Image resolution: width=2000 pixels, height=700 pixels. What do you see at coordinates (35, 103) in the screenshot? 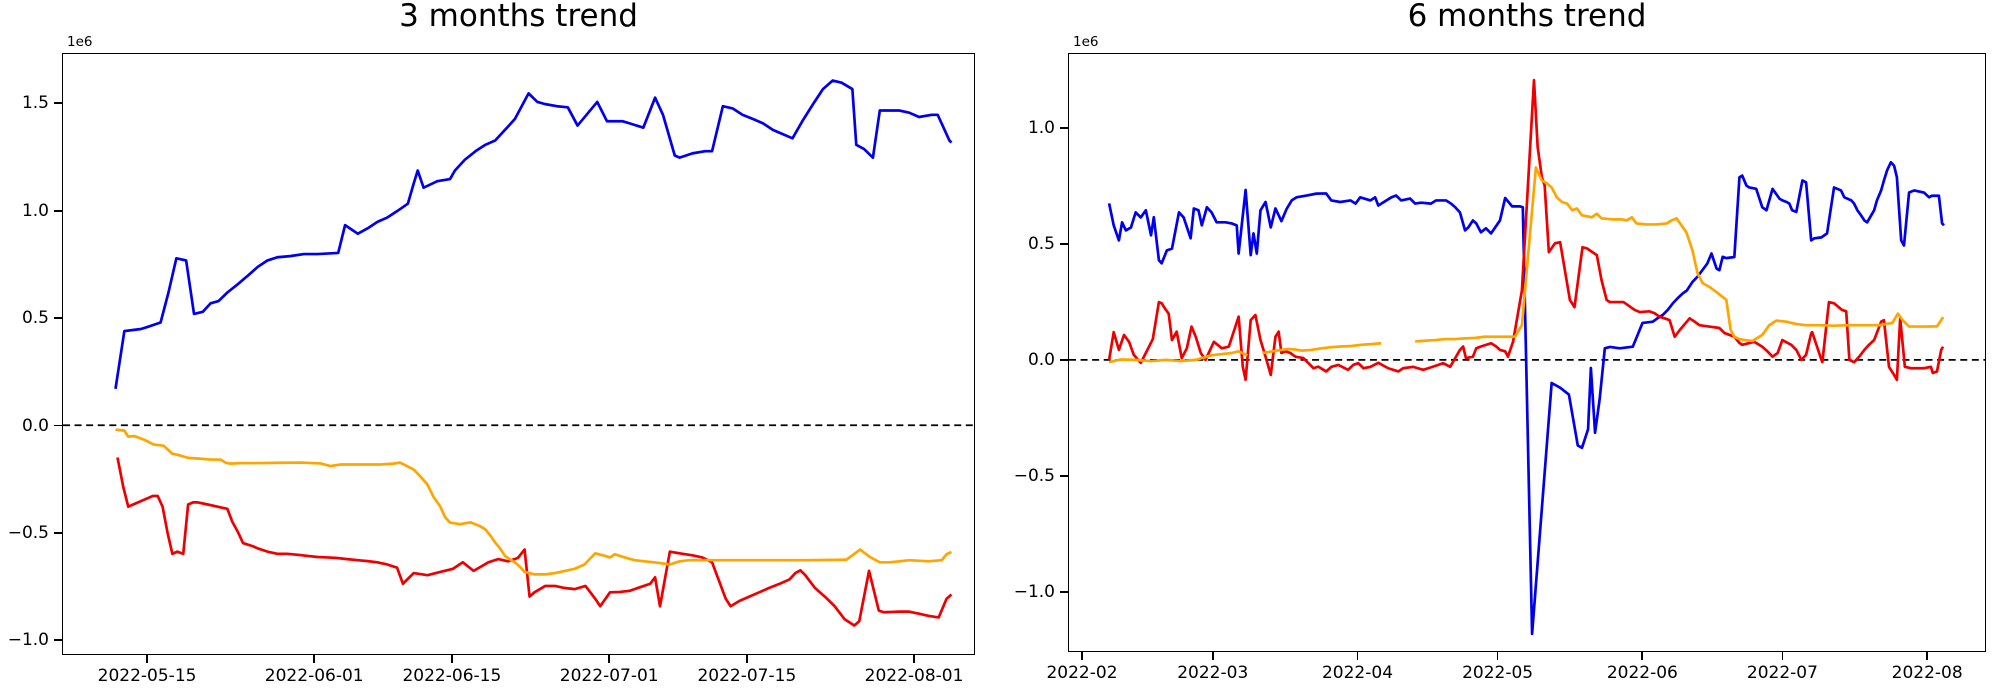
I see `y-tick-label: 1.5` at bounding box center [35, 103].